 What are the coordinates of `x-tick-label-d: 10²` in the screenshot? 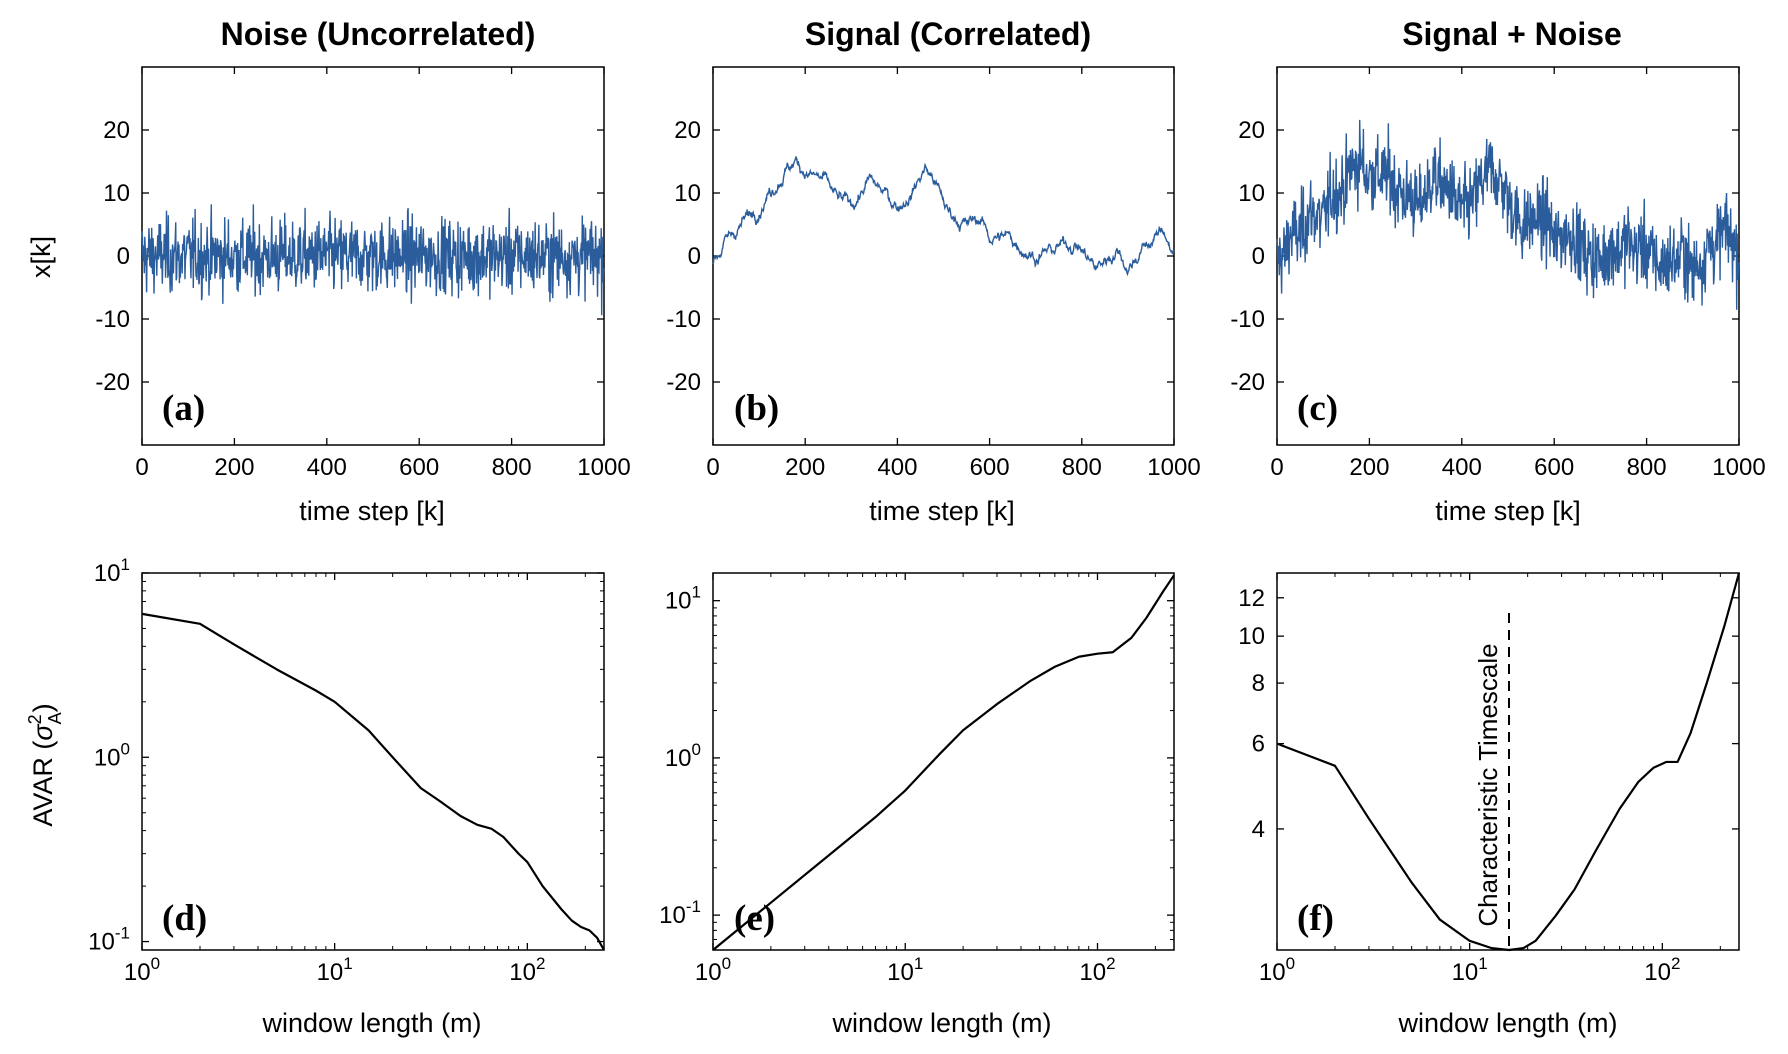 It's located at (527, 970).